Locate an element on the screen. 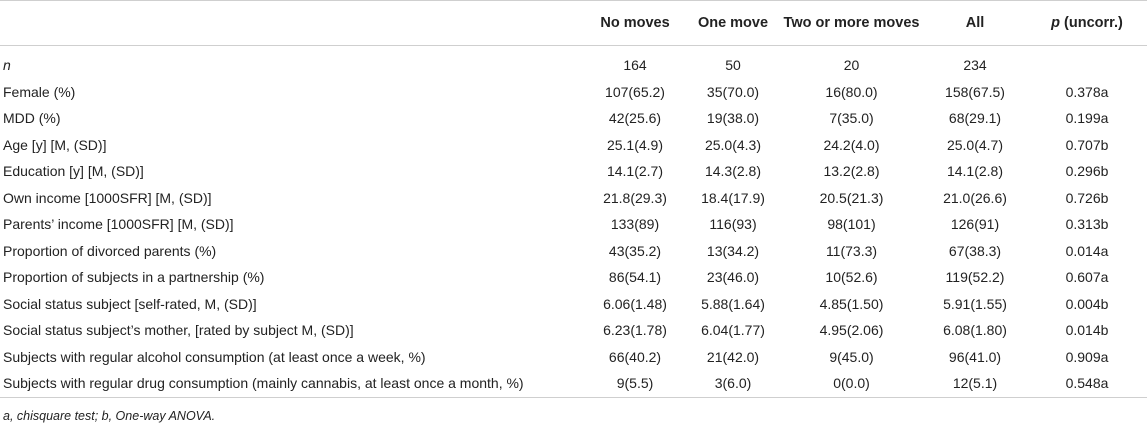 This screenshot has height=432, width=1147. table-cell: 24.2(4.0) is located at coordinates (851, 144).